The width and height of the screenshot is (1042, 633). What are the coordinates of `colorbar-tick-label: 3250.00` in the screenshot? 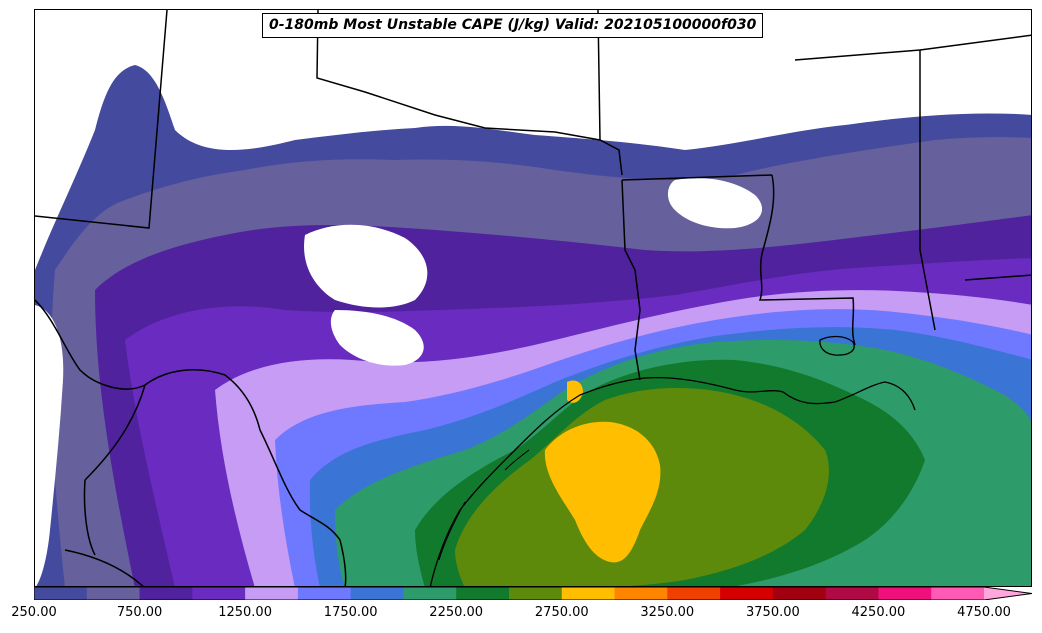 It's located at (667, 612).